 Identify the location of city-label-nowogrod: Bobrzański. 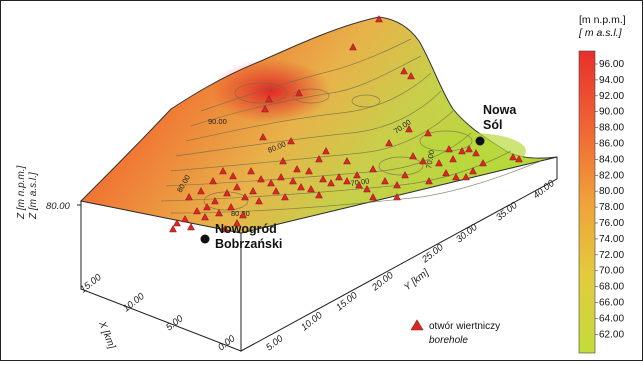
(248, 244).